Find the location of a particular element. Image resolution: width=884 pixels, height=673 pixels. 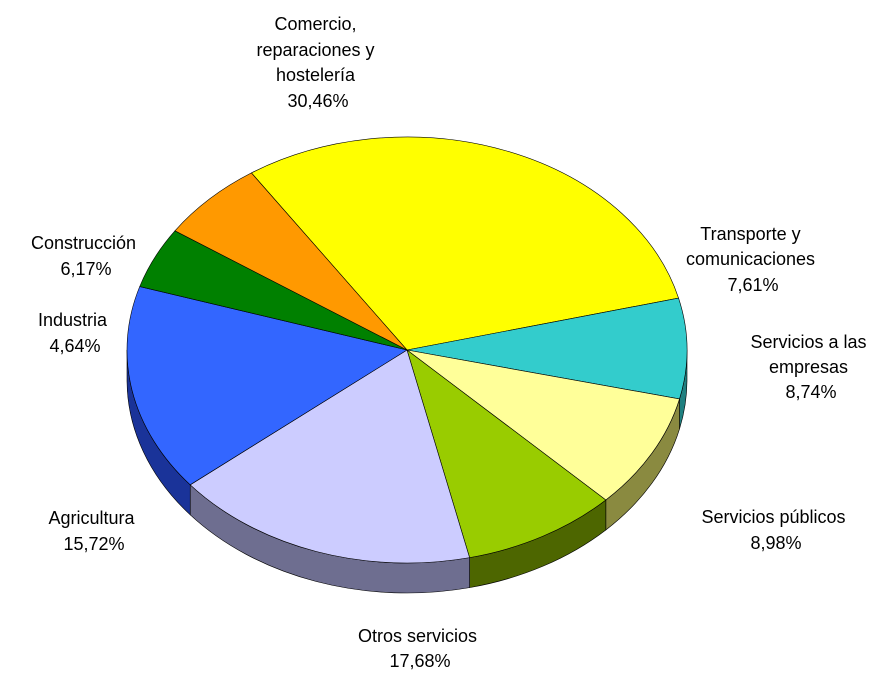

slice-servicios-a-las-empresas is located at coordinates (543, 425).